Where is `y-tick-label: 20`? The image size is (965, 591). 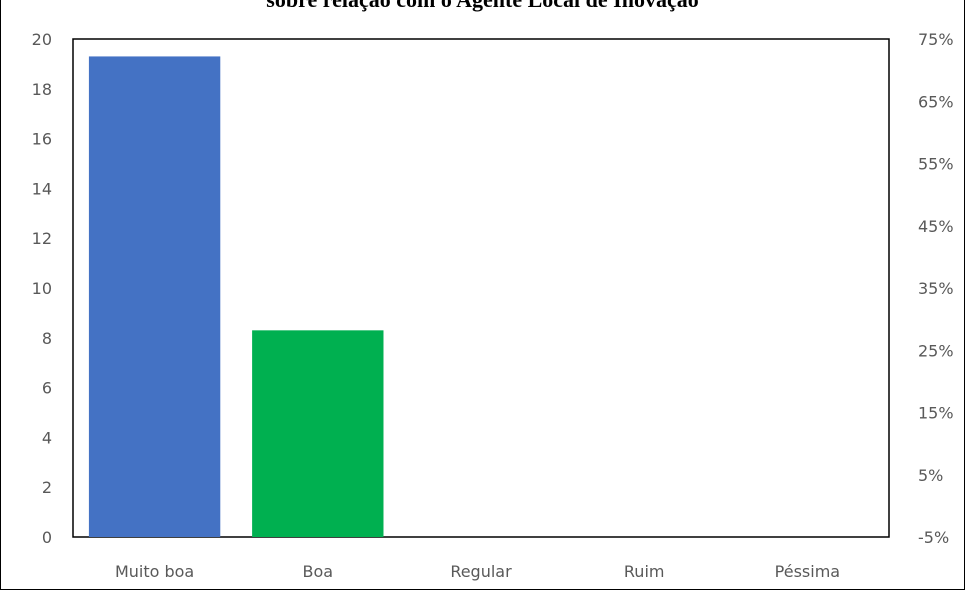
y-tick-label: 20 is located at coordinates (42, 39).